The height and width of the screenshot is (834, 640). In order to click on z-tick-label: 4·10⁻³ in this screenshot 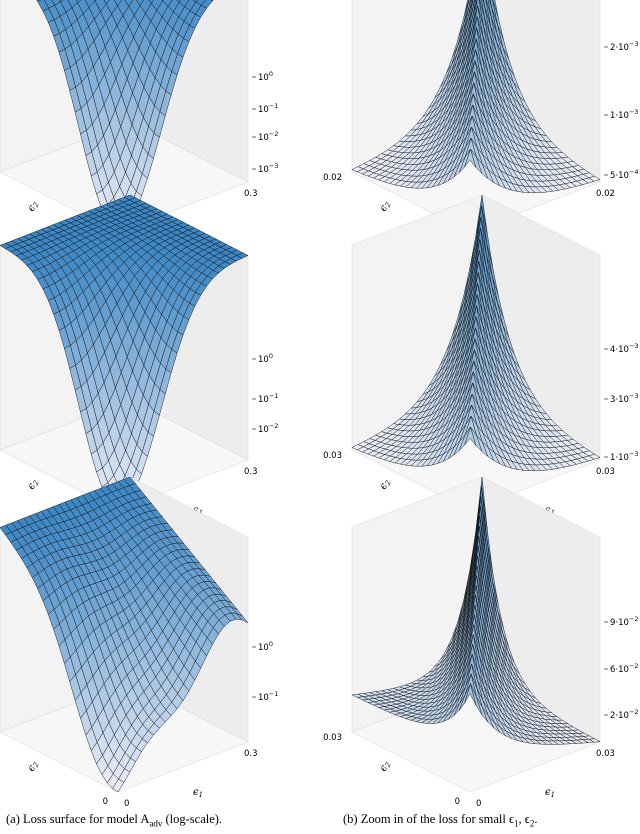, I will do `click(624, 348)`.